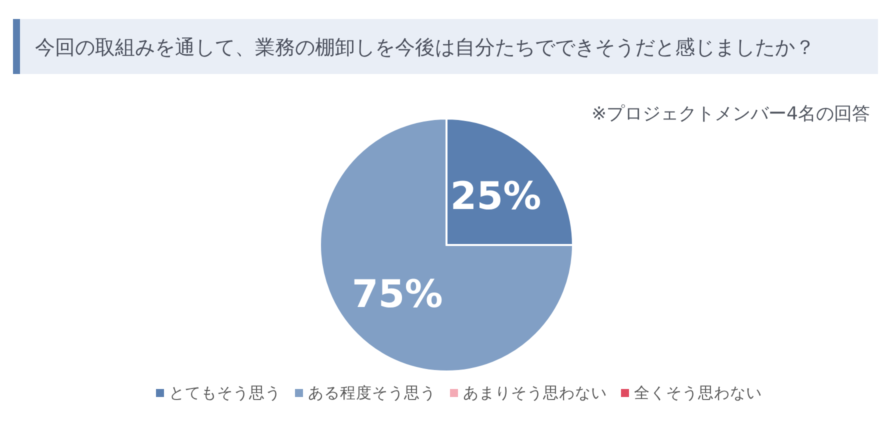 The width and height of the screenshot is (896, 442). I want to click on data-label: 25%, so click(496, 196).